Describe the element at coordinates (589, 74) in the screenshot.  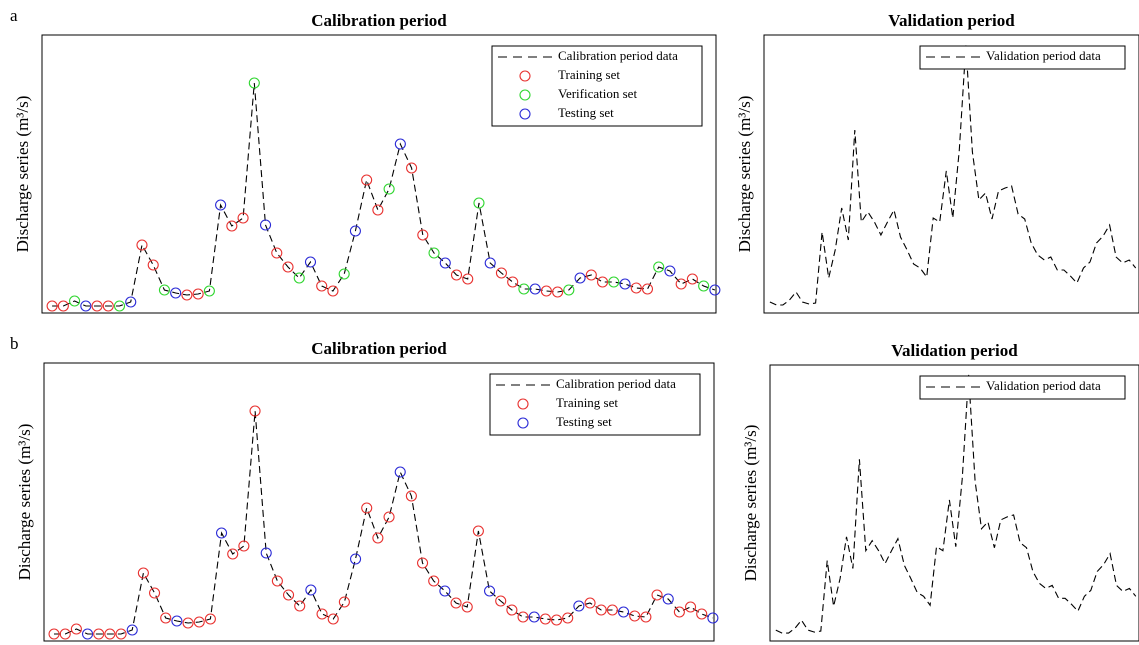
I see `legend-label: Training set` at that location.